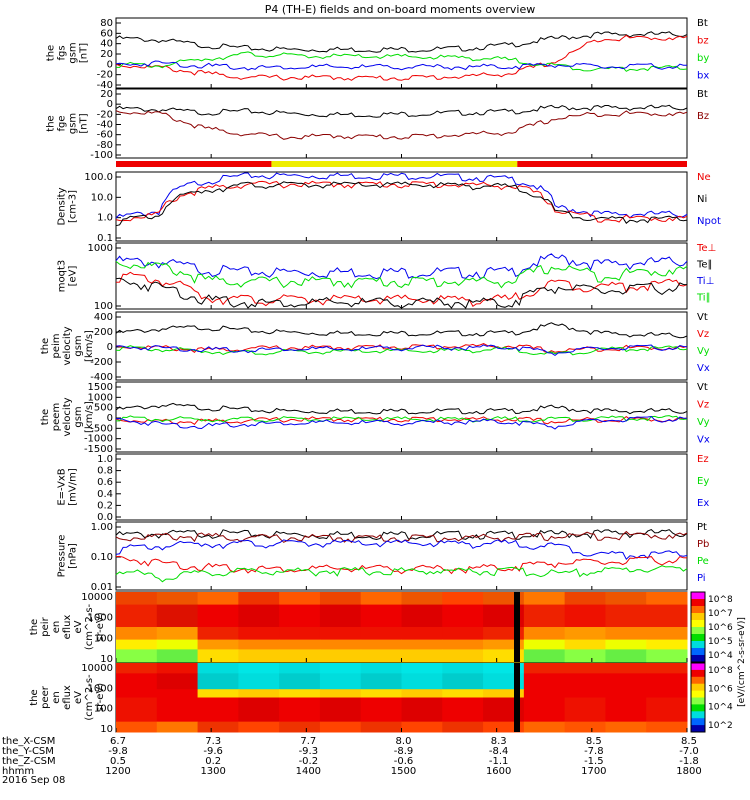  What do you see at coordinates (67, 697) in the screenshot?
I see `y-axis-label-line: eflux` at bounding box center [67, 697].